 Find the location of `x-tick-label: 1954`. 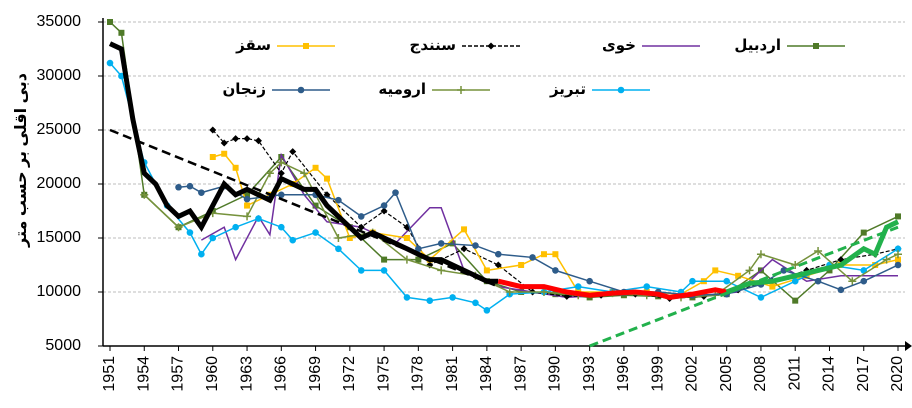

x-tick-label: 1954 is located at coordinates (143, 374).